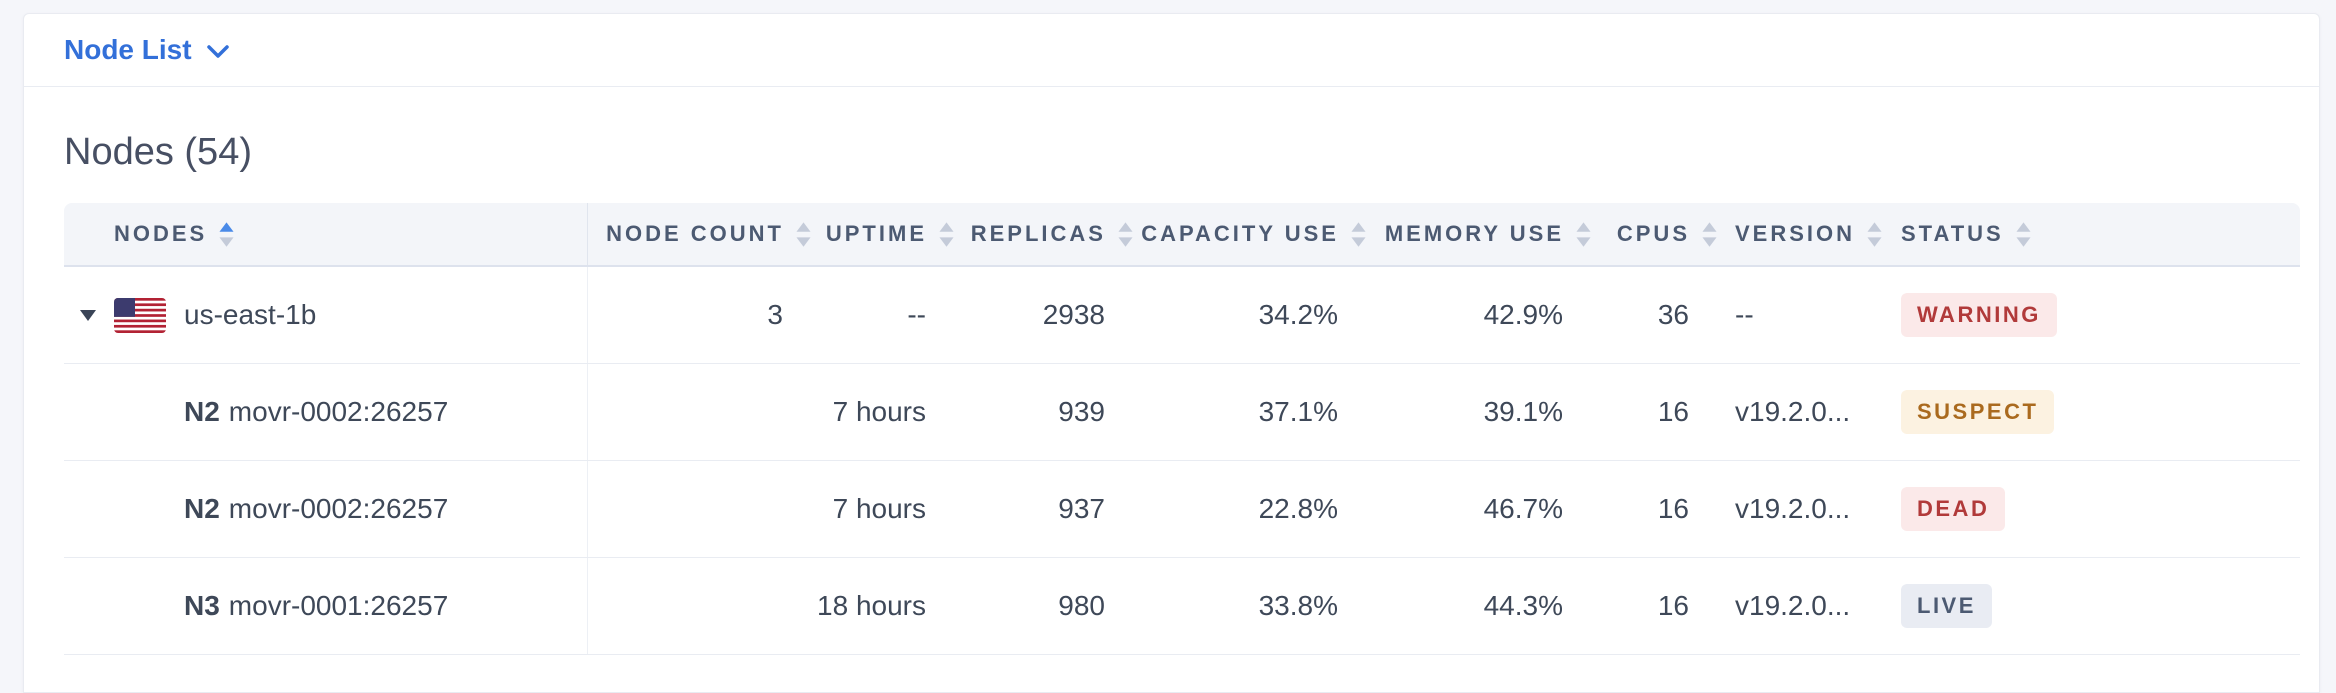 This screenshot has height=693, width=2336. I want to click on memory-use-cell: 39.1%, so click(1523, 411).